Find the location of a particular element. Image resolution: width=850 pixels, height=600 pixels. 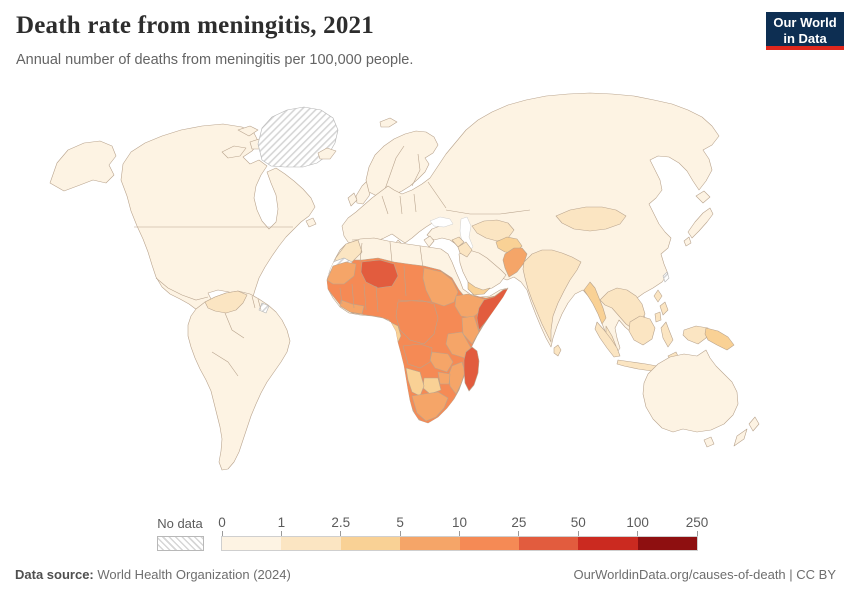

legend-tick-label: 10 is located at coordinates (459, 522).